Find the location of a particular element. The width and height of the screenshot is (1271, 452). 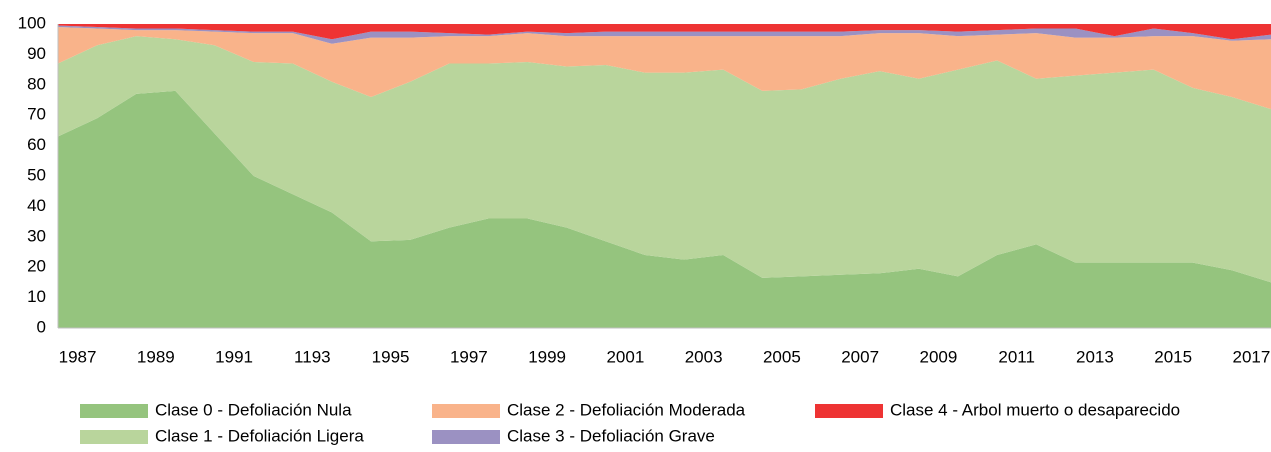

x-tick-label: 1987 is located at coordinates (78, 356).